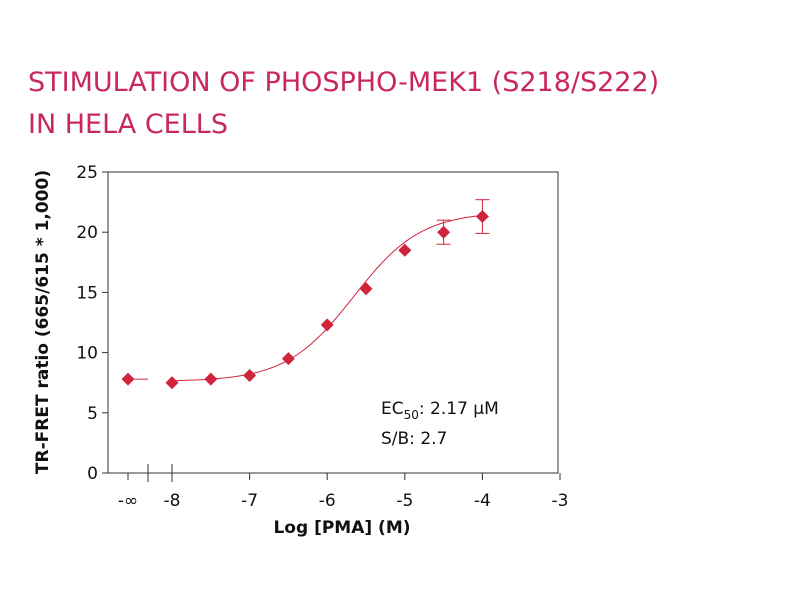 The height and width of the screenshot is (600, 800). What do you see at coordinates (128, 124) in the screenshot?
I see `chart-title-line-2: IN HELA CELLS` at bounding box center [128, 124].